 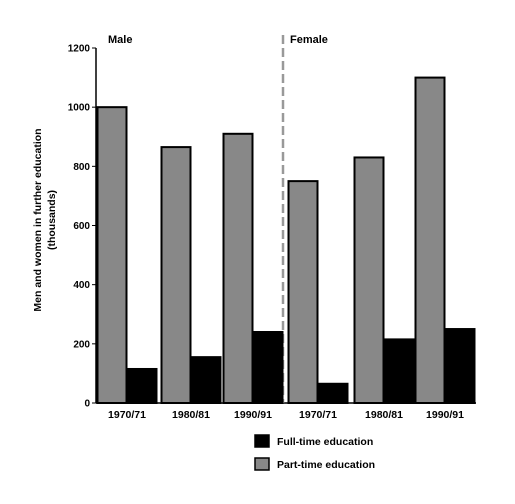 What do you see at coordinates (325, 442) in the screenshot?
I see `legend-label-full-time: Full-time education` at bounding box center [325, 442].